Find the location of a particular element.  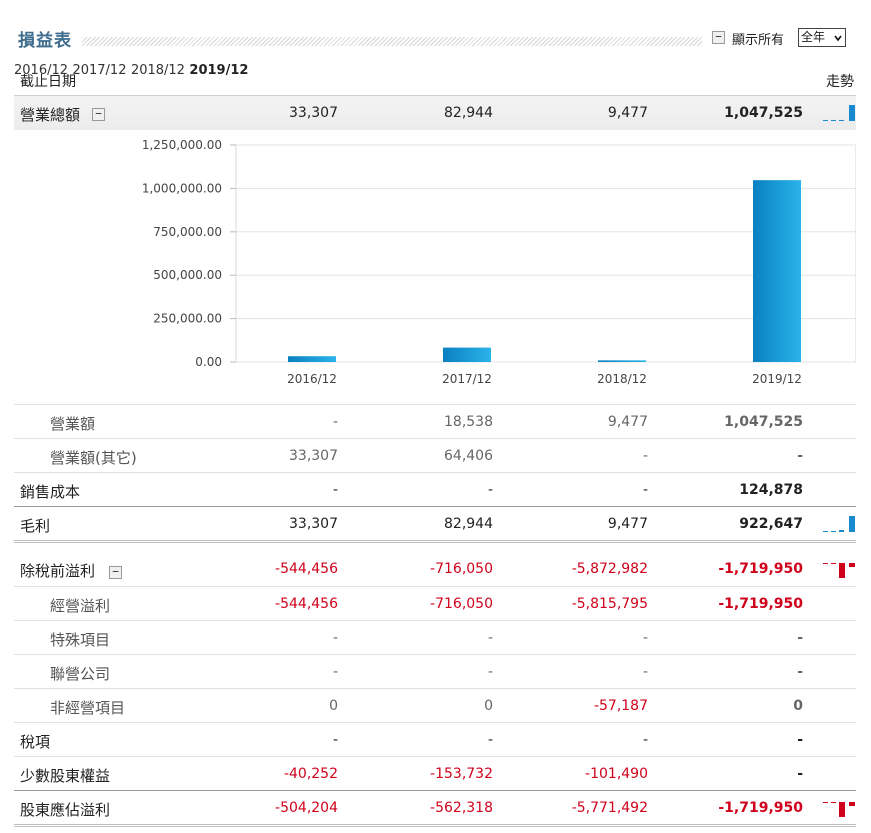

row-label: 經營溢利 is located at coordinates (80, 606).